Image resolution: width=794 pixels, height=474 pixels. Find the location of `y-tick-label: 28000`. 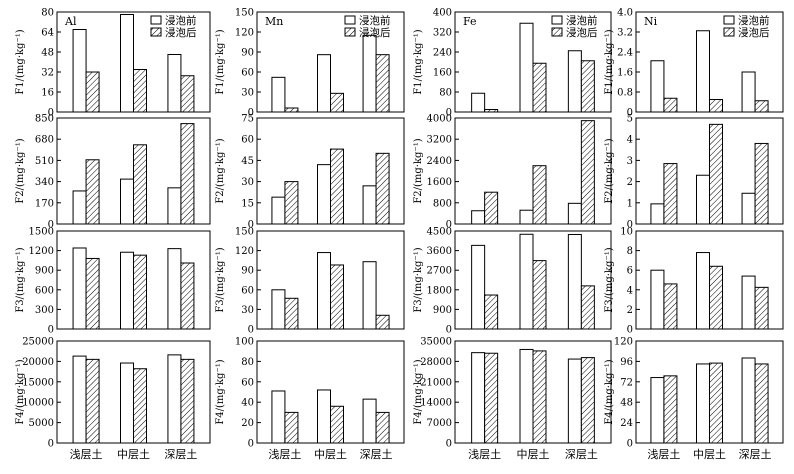

y-tick-label: 28000 is located at coordinates (436, 362).